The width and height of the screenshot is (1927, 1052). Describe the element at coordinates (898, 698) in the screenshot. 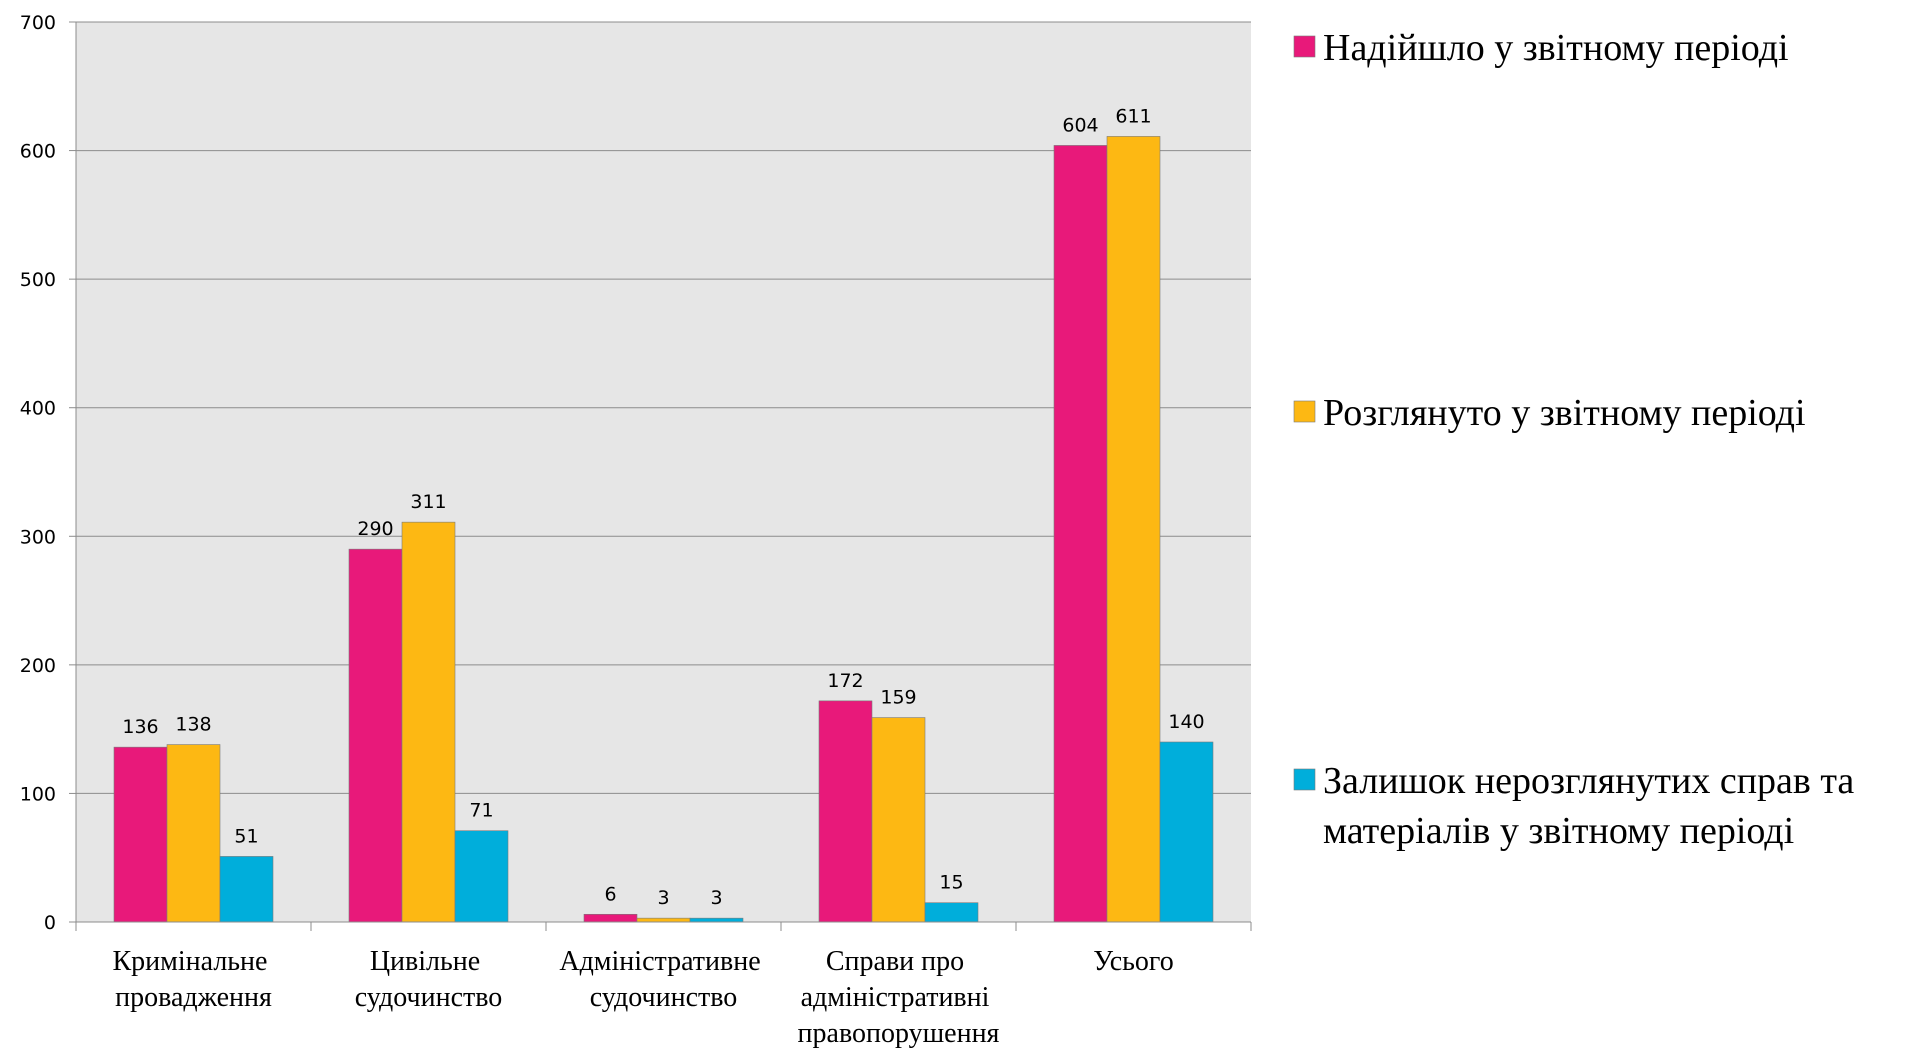

I see `data-label: 159` at that location.